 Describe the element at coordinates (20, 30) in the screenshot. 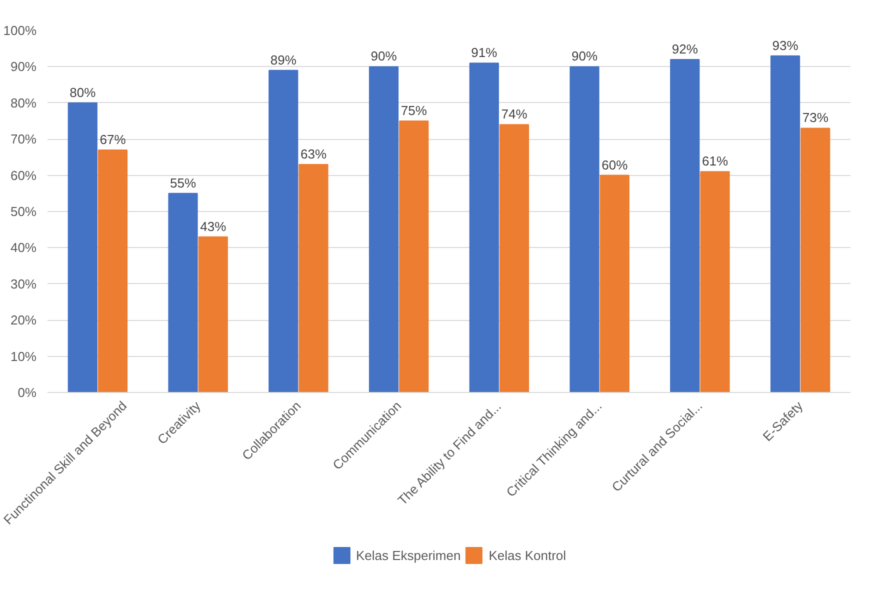

I see `y-tick-label: 100%` at that location.